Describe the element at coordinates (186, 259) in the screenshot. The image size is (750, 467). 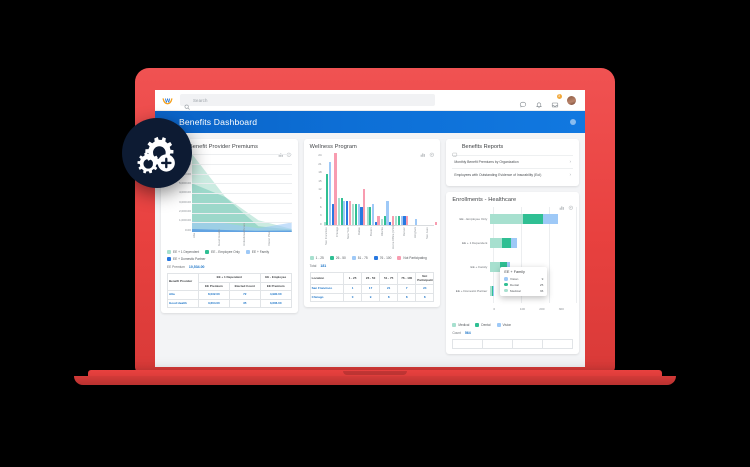
I see `legend-item: EE + Domestic Partner` at that location.